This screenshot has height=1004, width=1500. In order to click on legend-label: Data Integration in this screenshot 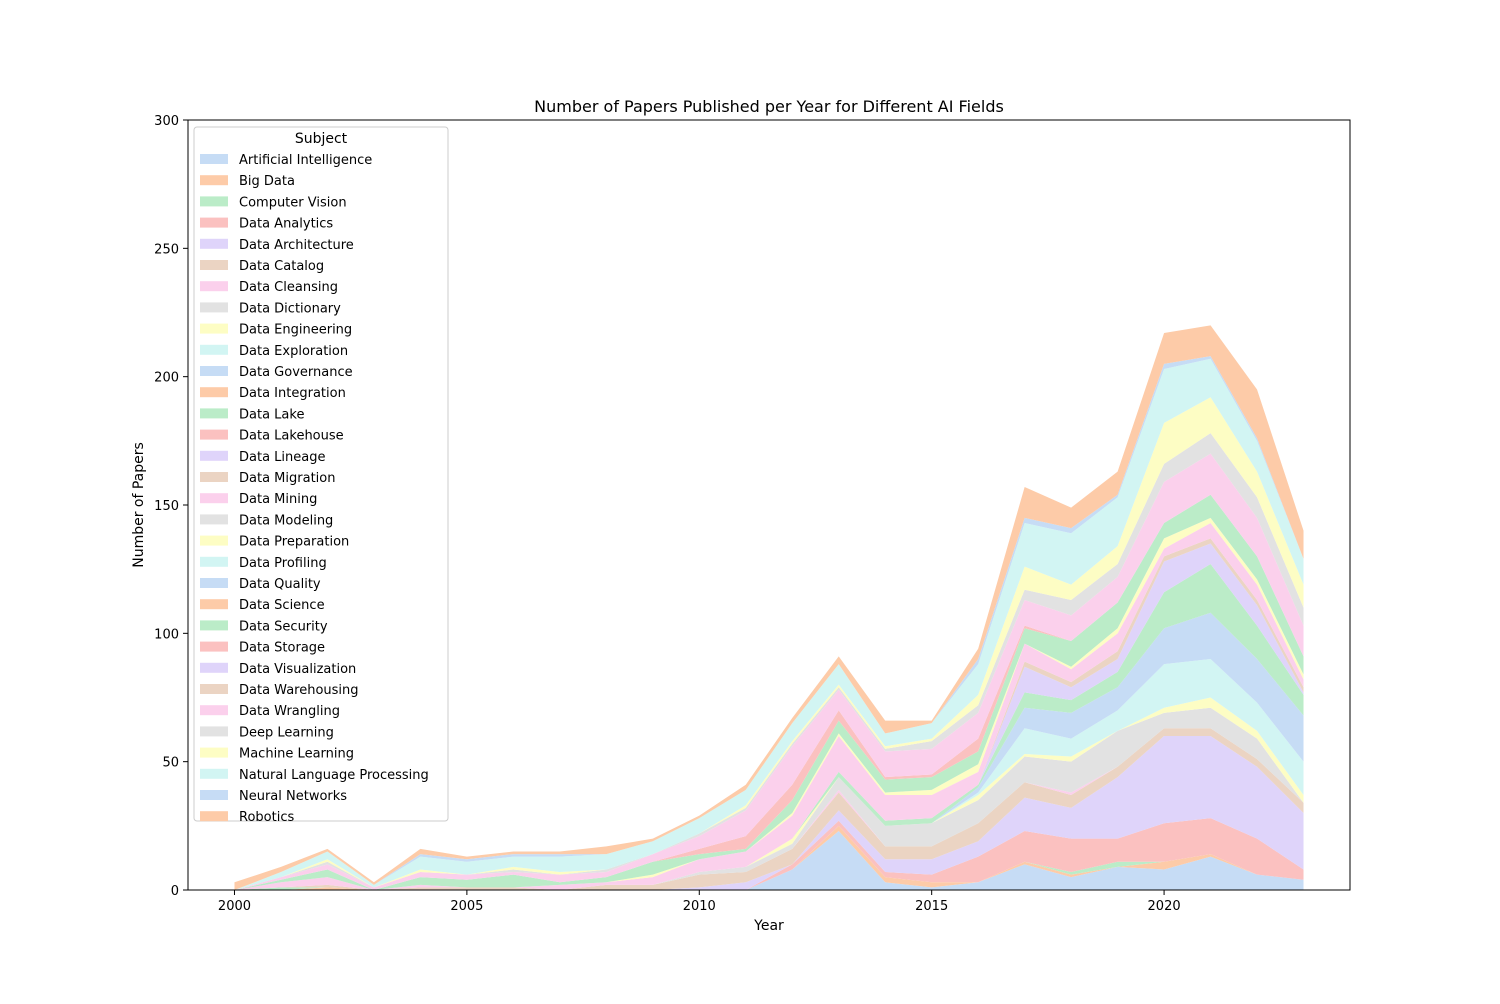, I will do `click(292, 393)`.